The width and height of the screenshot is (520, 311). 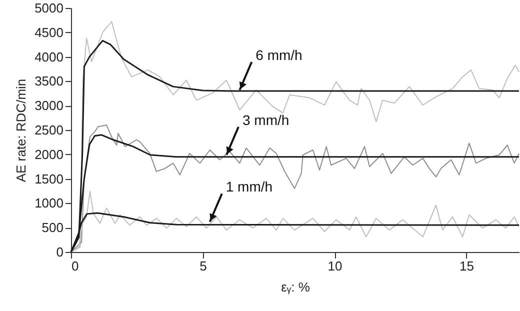 What do you see at coordinates (203, 266) in the screenshot?
I see `x-tick-label: 5` at bounding box center [203, 266].